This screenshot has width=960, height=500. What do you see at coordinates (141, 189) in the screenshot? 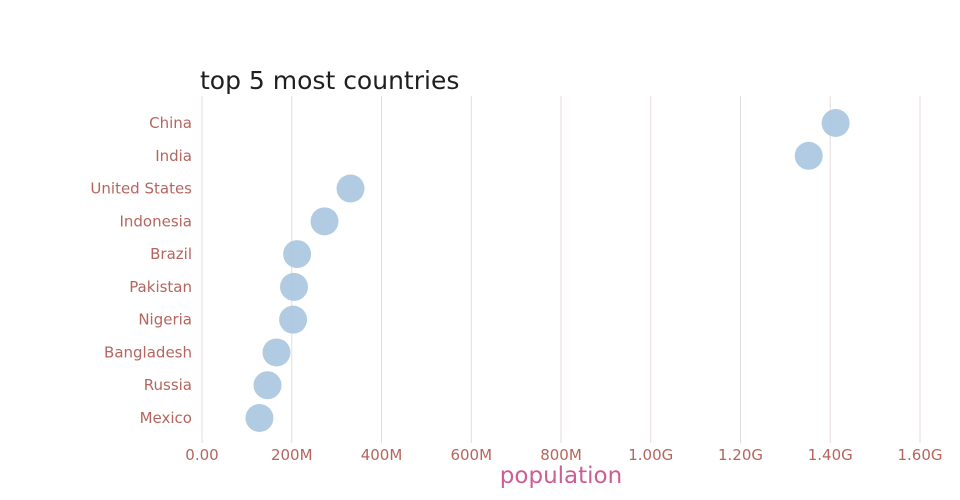
I see `y-category-label: United States` at bounding box center [141, 189].